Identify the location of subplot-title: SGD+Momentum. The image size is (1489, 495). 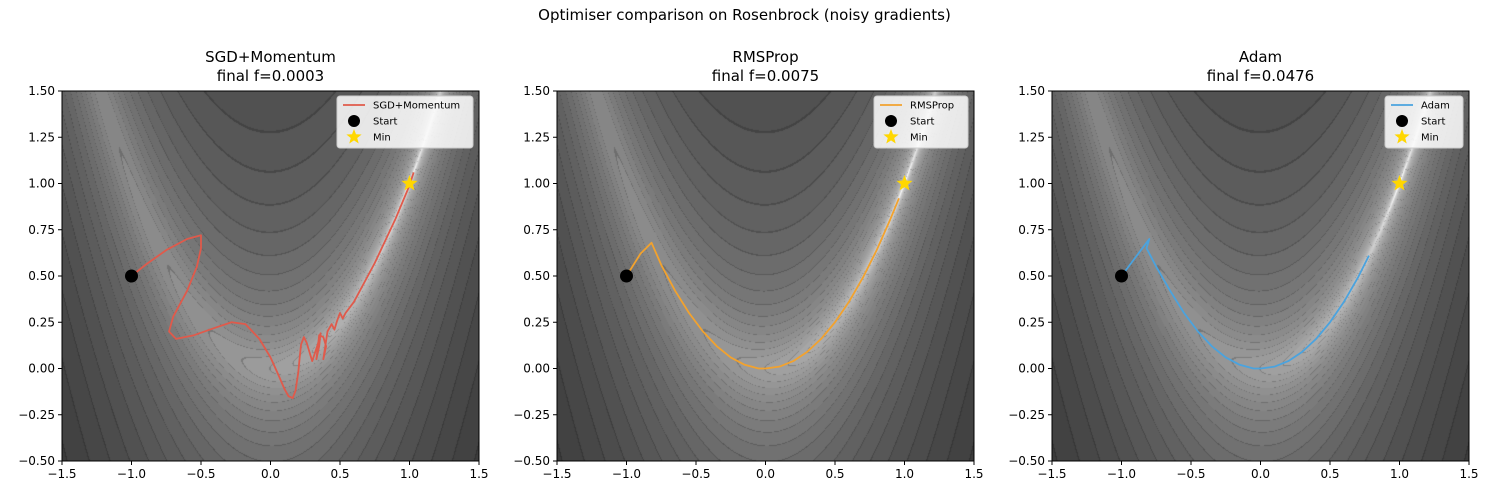
(270, 57).